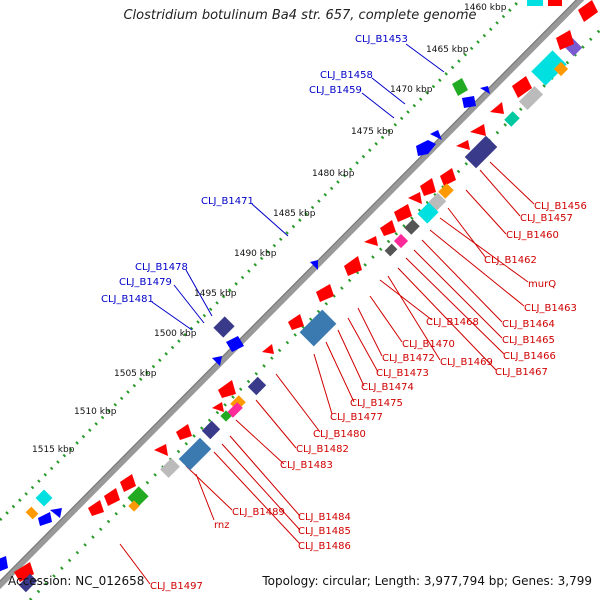 This screenshot has width=600, height=600. What do you see at coordinates (324, 517) in the screenshot?
I see `gene-label: CLJ_B1484` at bounding box center [324, 517].